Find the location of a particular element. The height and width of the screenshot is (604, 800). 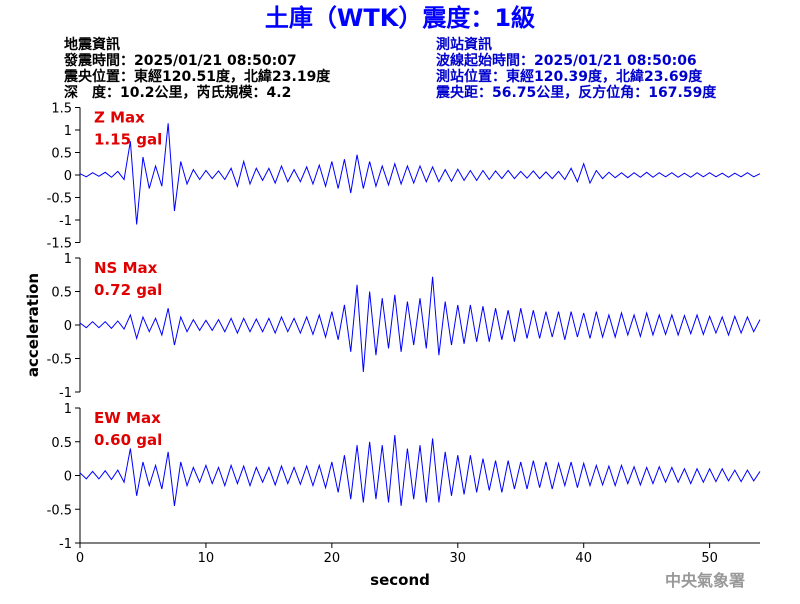

annotation: 0.60 gal is located at coordinates (128, 440).